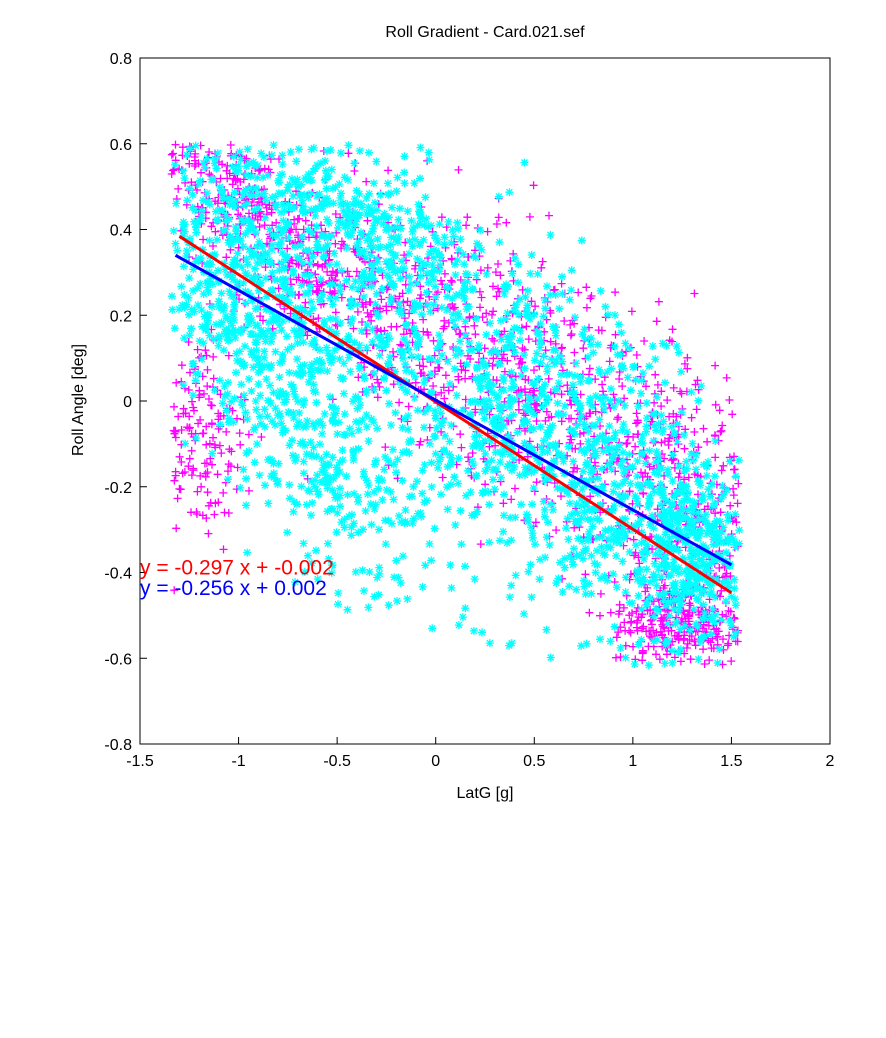  What do you see at coordinates (632, 761) in the screenshot?
I see `x-tick-label: 1` at bounding box center [632, 761].